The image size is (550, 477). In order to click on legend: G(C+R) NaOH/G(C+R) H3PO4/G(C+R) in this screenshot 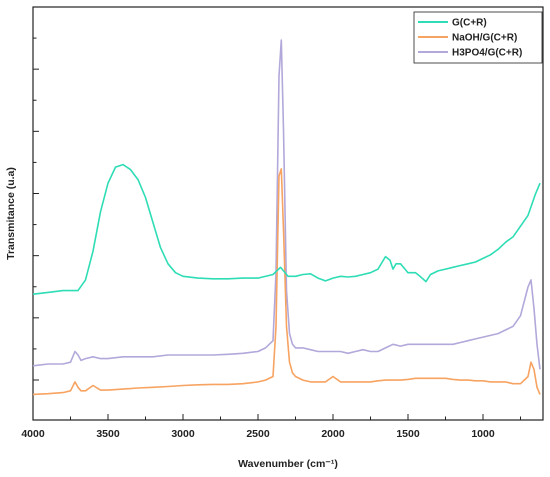, I will do `click(478, 37)`.